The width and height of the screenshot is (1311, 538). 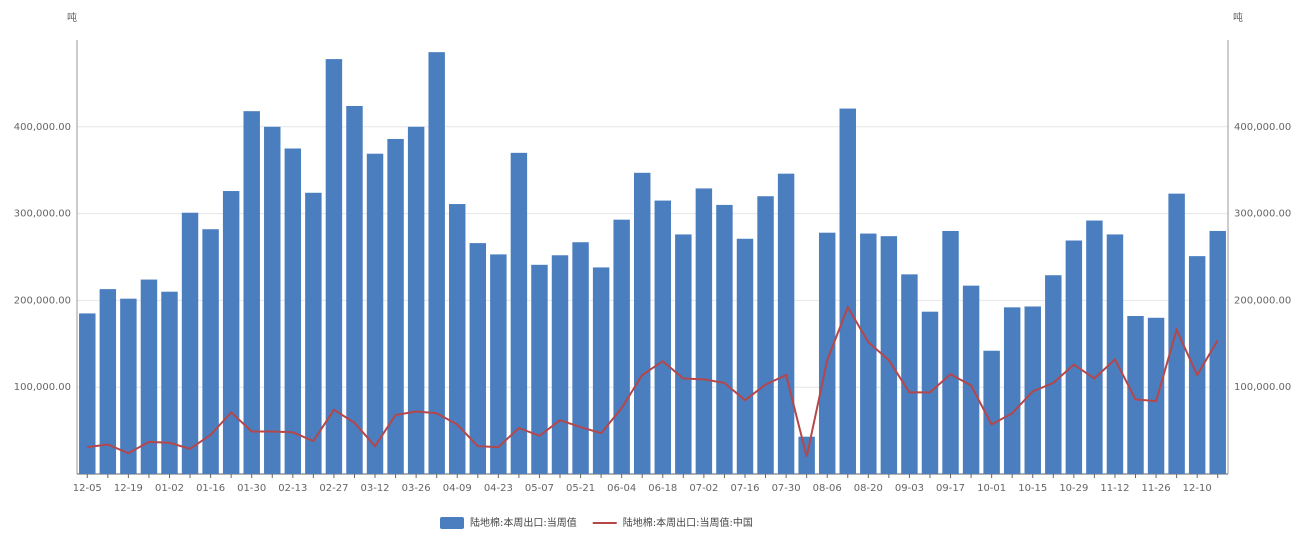 What do you see at coordinates (457, 488) in the screenshot?
I see `x-tick-label: 04-09` at bounding box center [457, 488].